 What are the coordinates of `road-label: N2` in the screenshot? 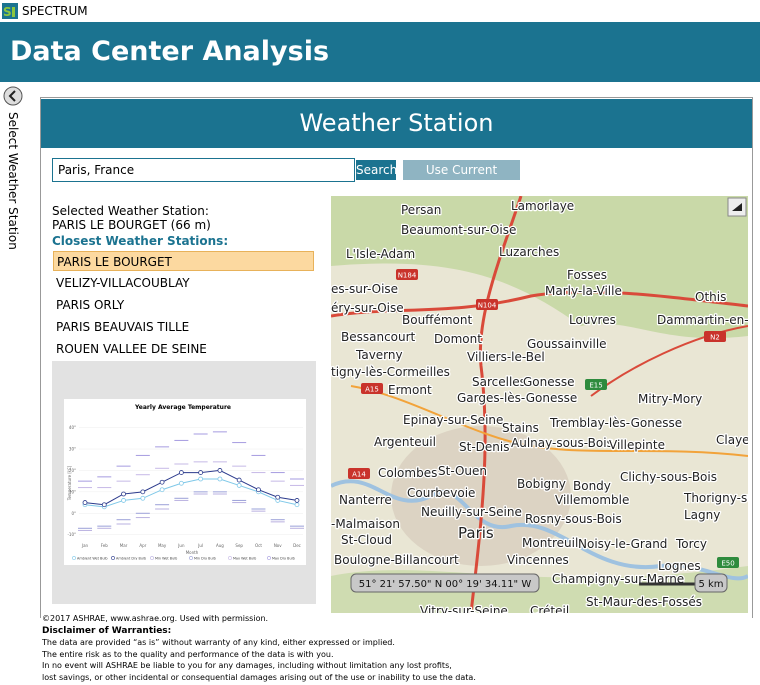 It's located at (715, 338).